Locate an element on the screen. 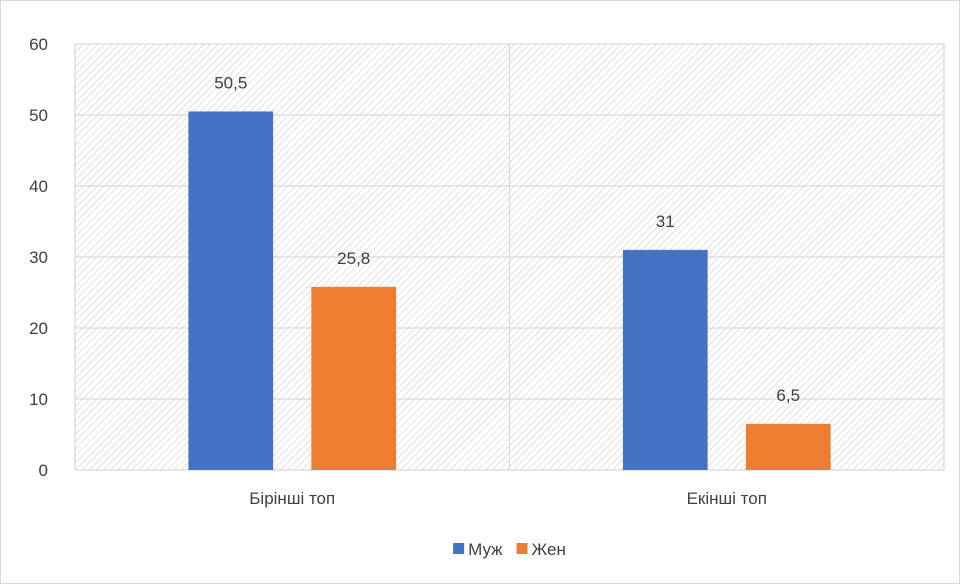 This screenshot has height=584, width=960. y-tick-label: 30 is located at coordinates (38, 257).